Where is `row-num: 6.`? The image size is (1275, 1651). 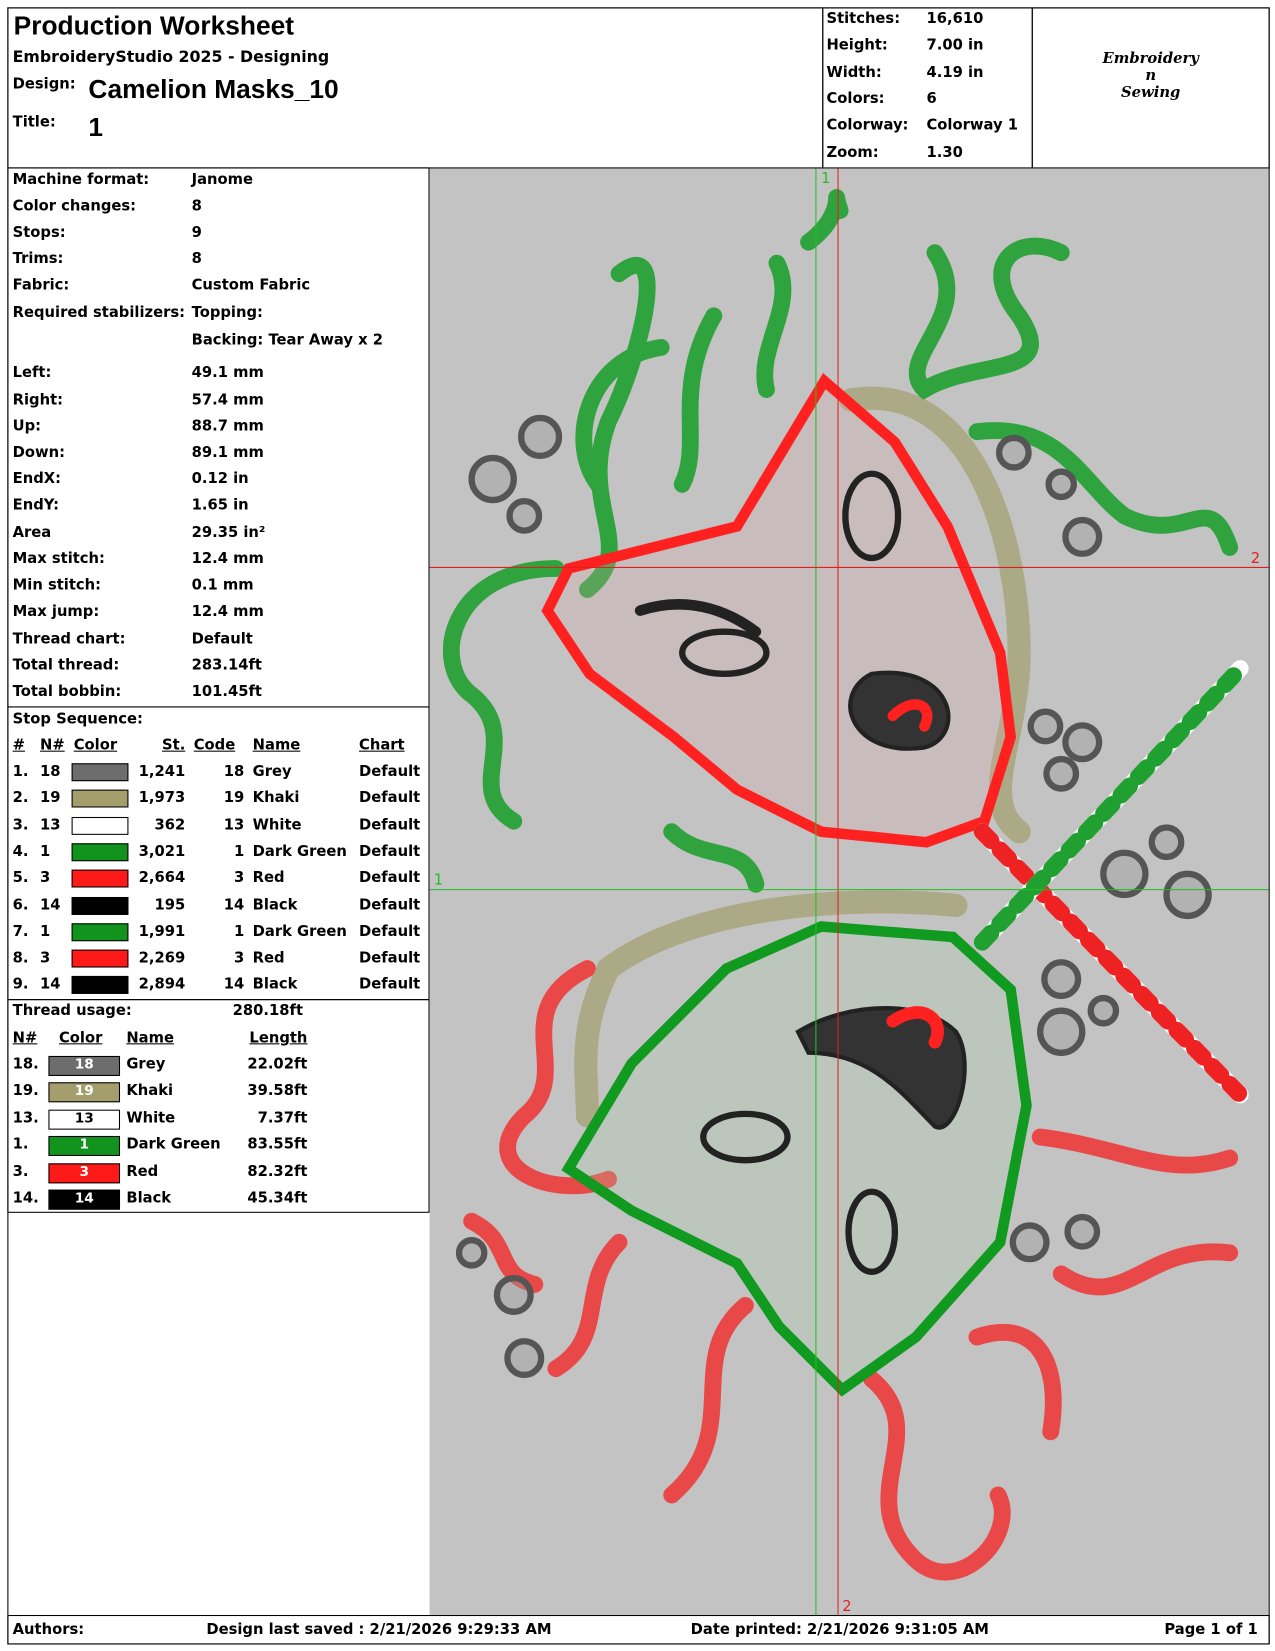
row-num: 6. is located at coordinates (20, 905).